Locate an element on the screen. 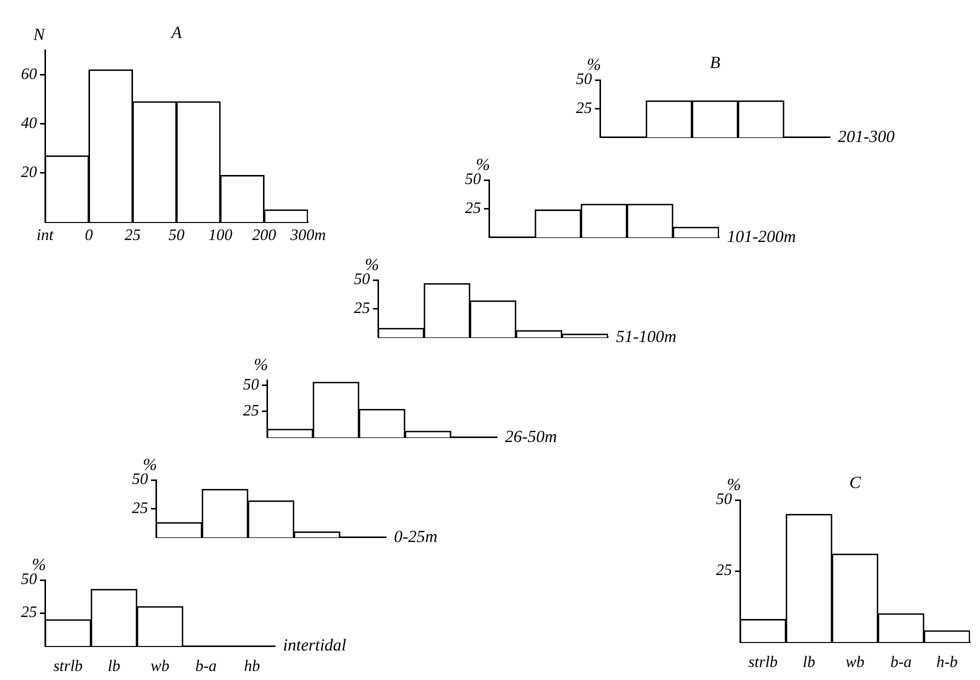  x-axis-title: intertidal is located at coordinates (315, 644).